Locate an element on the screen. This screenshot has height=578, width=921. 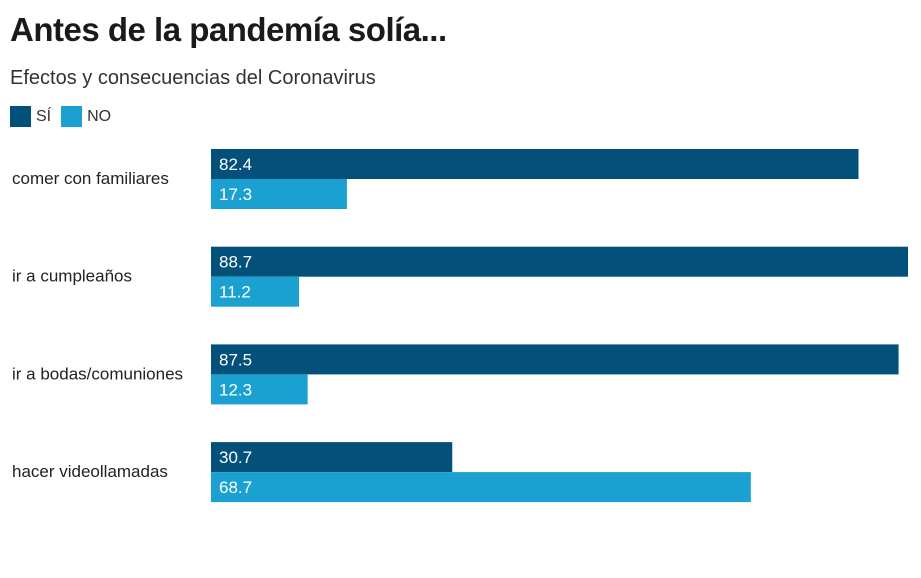
legend-swatch-no is located at coordinates (72, 116).